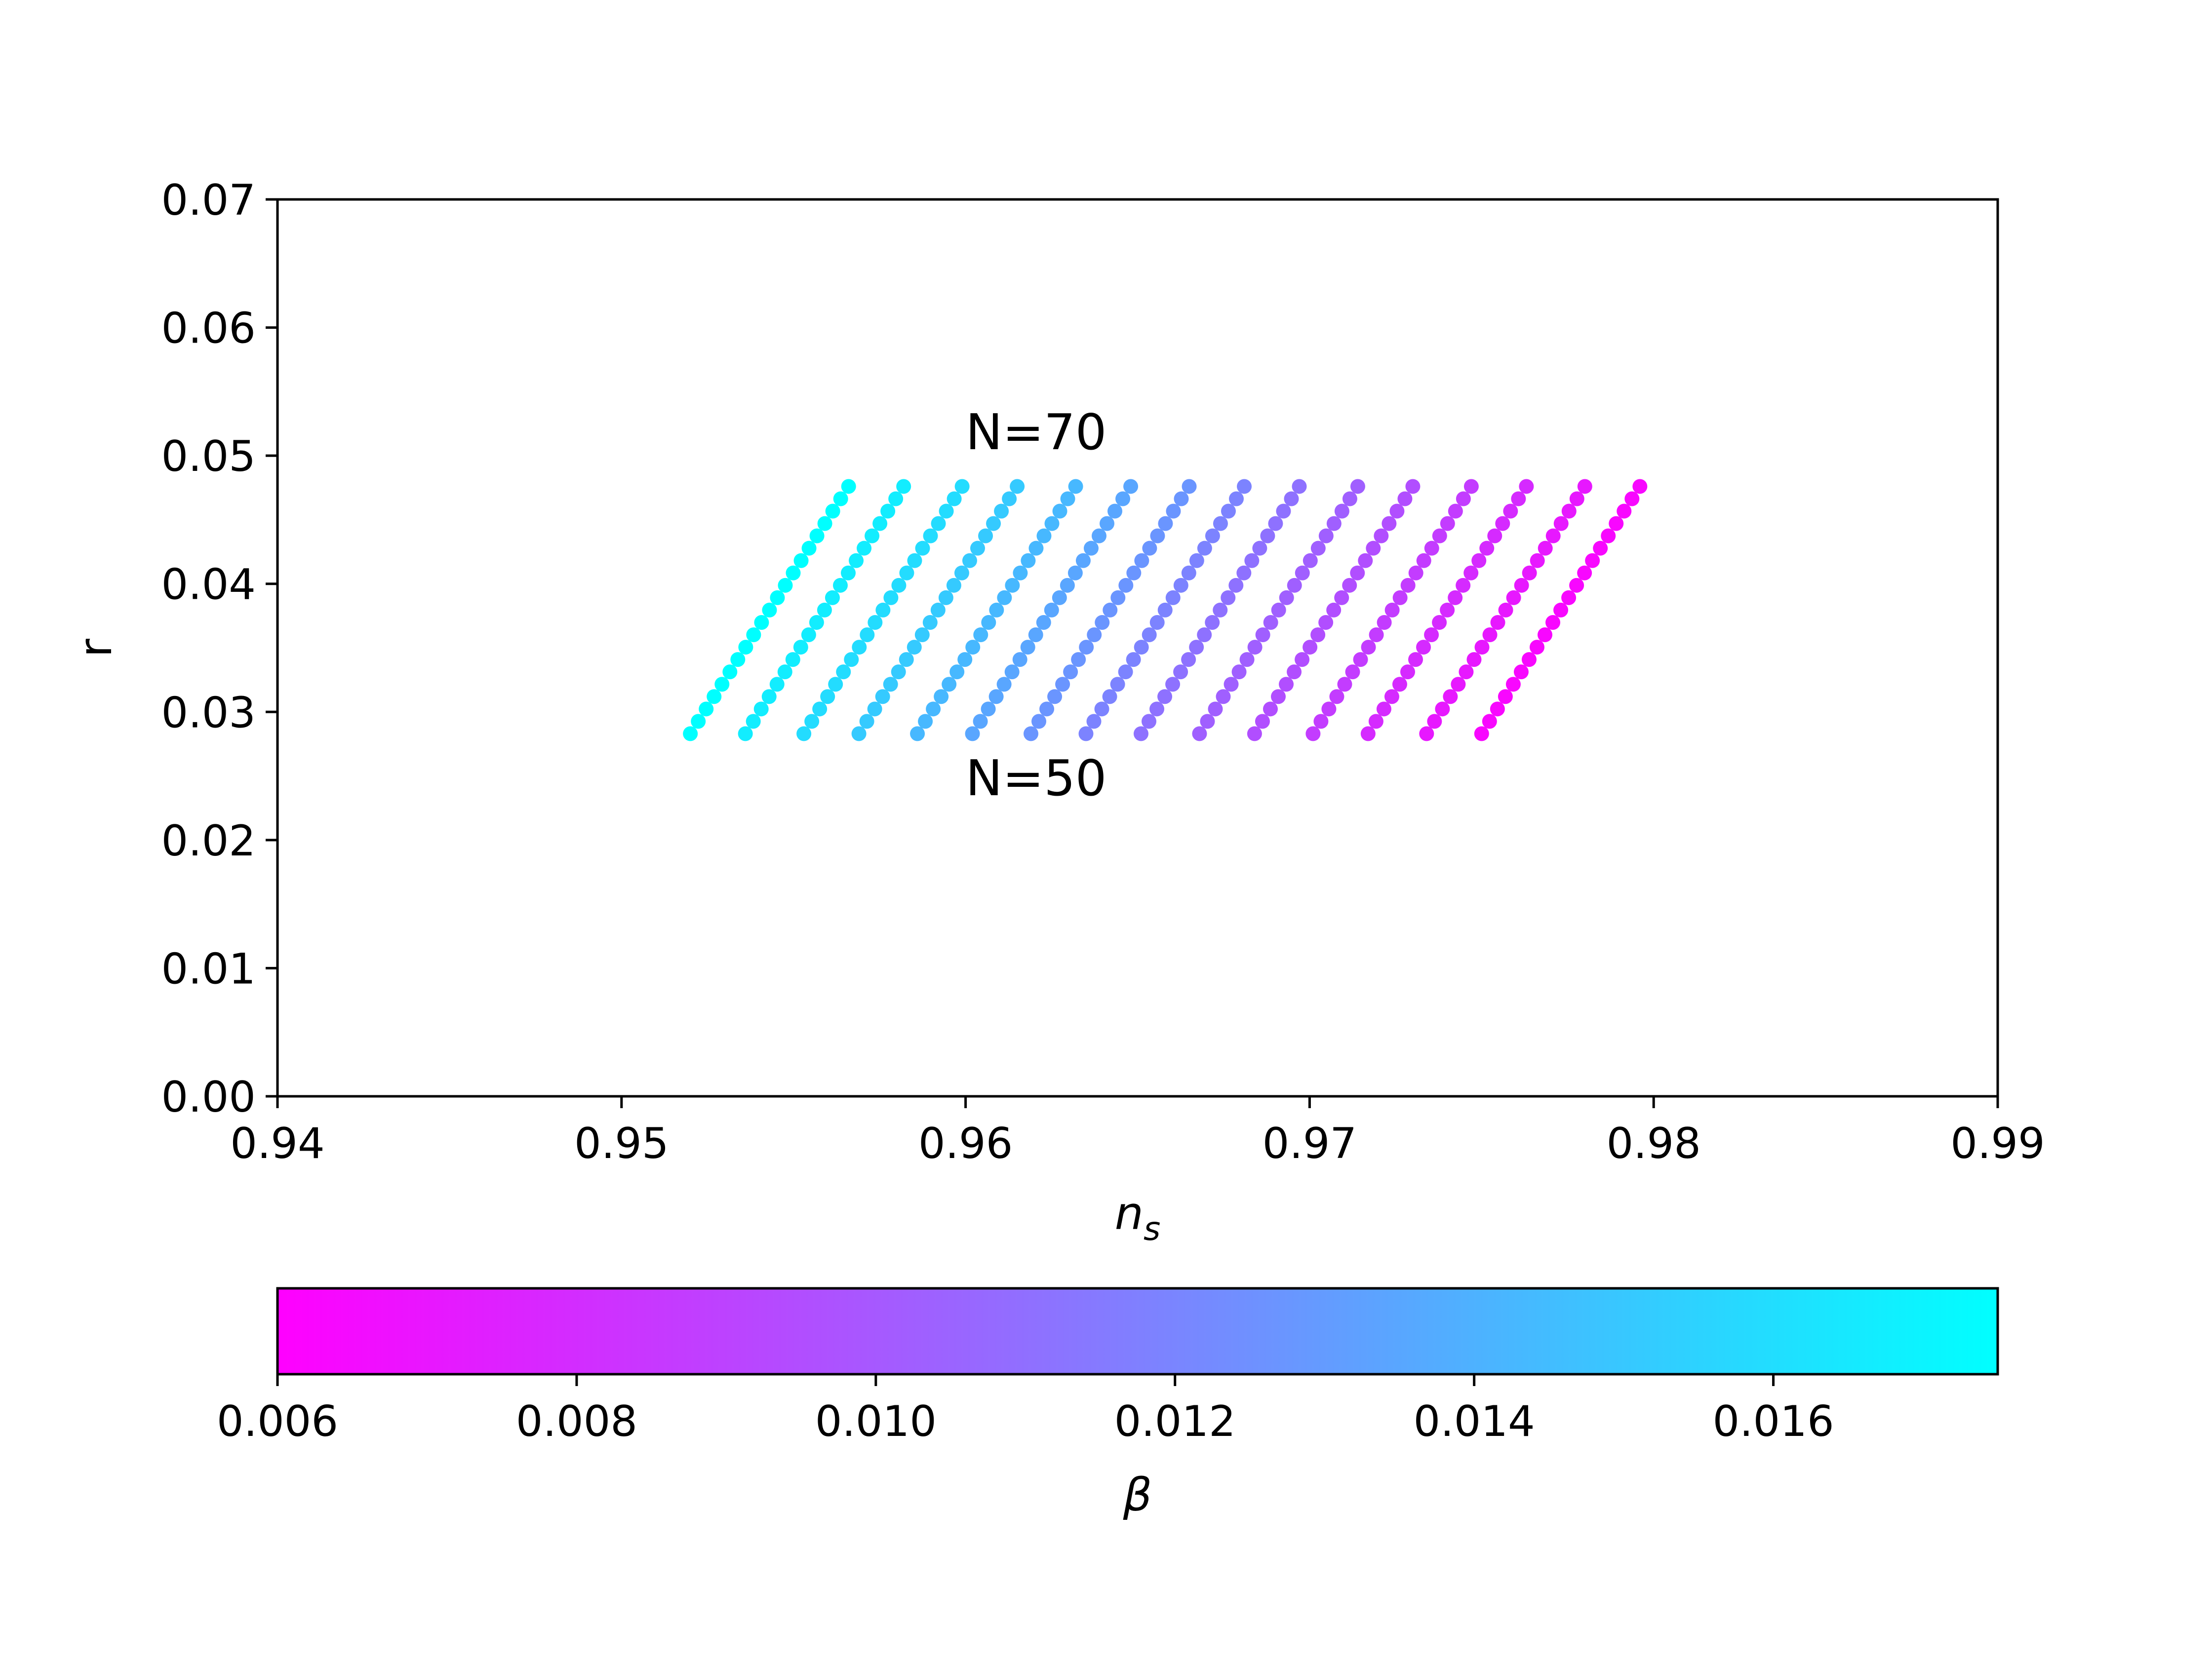 This screenshot has height=1661, width=2212. I want to click on annotation-label: N=70, so click(1036, 432).